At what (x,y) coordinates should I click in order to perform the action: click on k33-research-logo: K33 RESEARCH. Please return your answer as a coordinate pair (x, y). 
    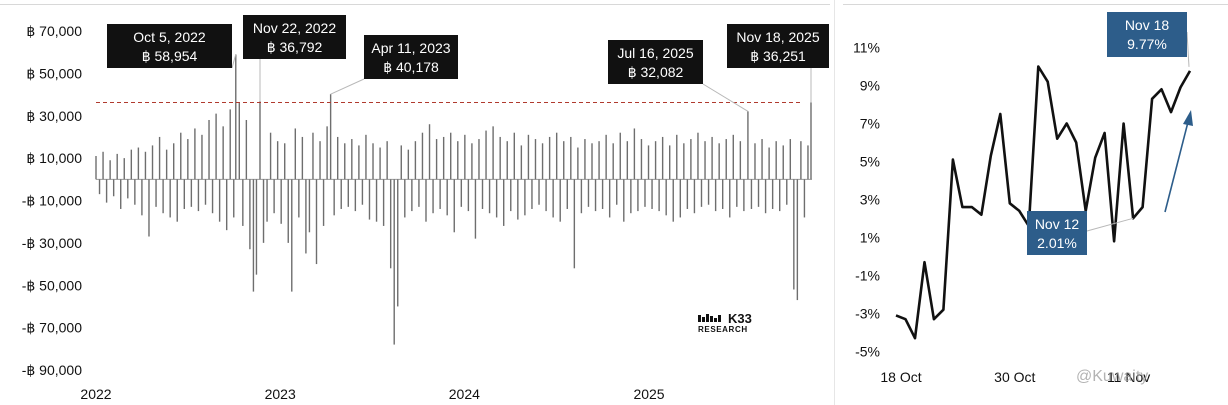
    Looking at the image, I should click on (733, 324).